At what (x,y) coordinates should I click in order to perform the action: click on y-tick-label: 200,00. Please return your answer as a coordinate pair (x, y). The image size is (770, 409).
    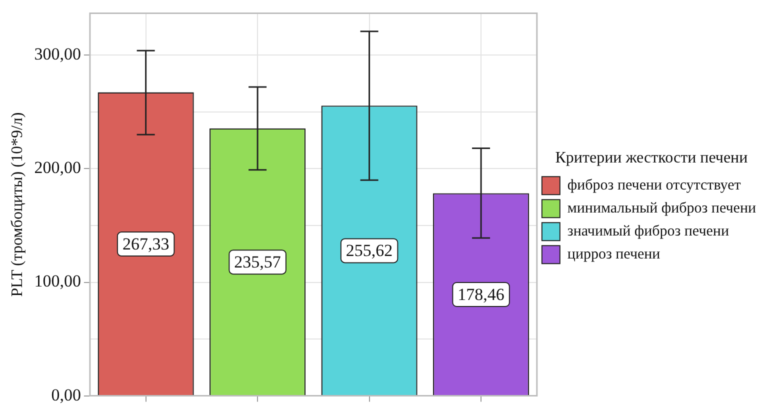
    Looking at the image, I should click on (57, 168).